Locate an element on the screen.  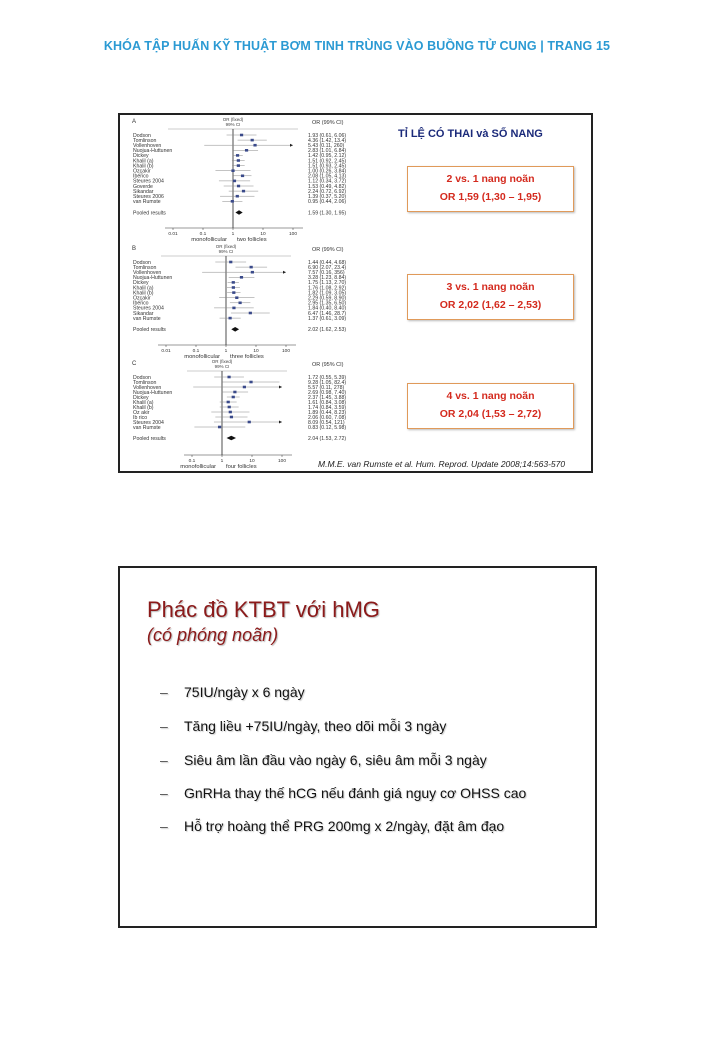
result-or: OR 2,02 (1,62 – 2,53) is located at coordinates (490, 305).